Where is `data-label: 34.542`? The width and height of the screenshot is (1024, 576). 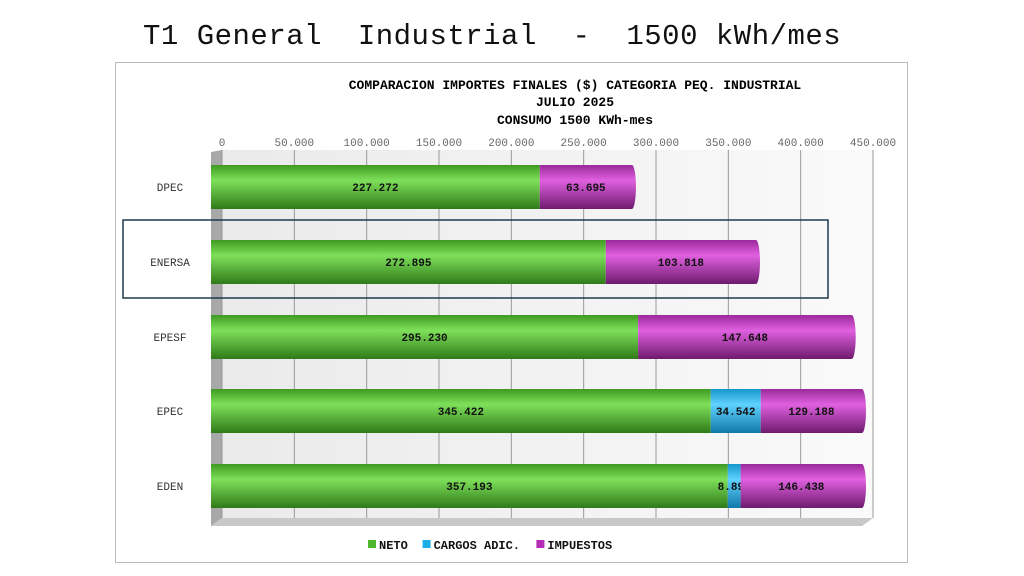
data-label: 34.542 is located at coordinates (736, 413).